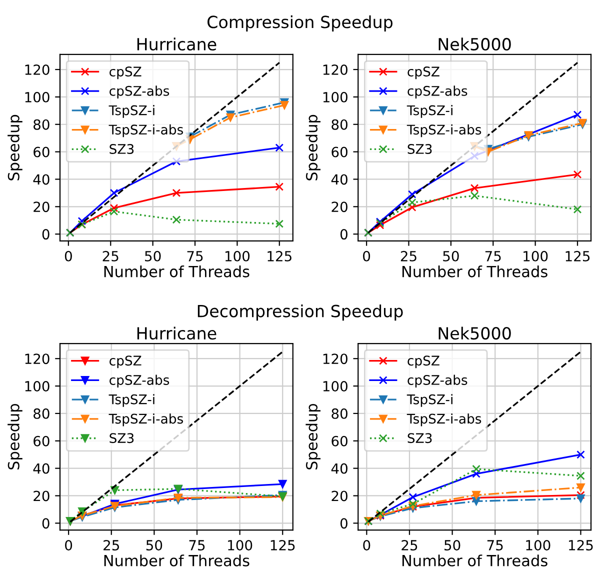 Image resolution: width=600 pixels, height=573 pixels. Describe the element at coordinates (300, 312) in the screenshot. I see `text: Decompression Speedup` at that location.